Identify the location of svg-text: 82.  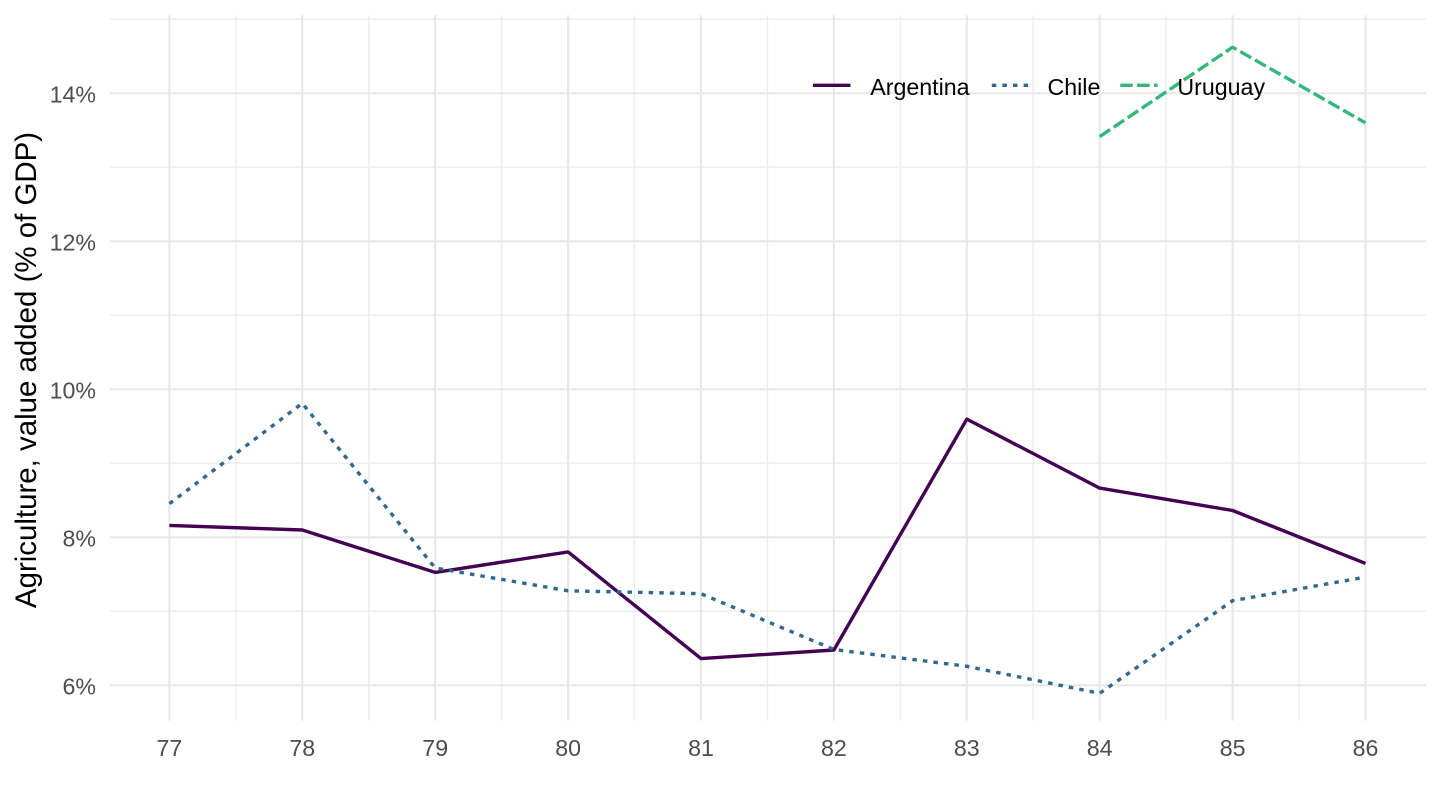
(834, 748).